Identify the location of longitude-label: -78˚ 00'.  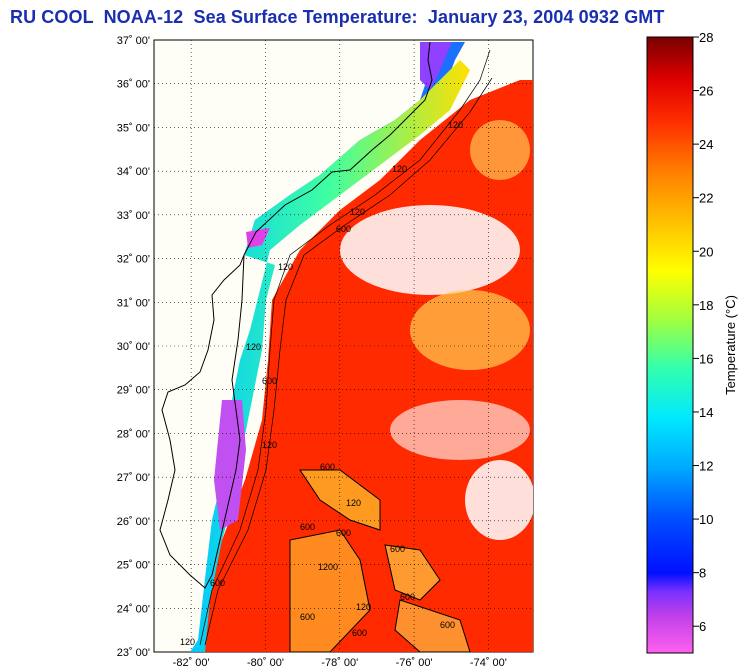
(339, 663).